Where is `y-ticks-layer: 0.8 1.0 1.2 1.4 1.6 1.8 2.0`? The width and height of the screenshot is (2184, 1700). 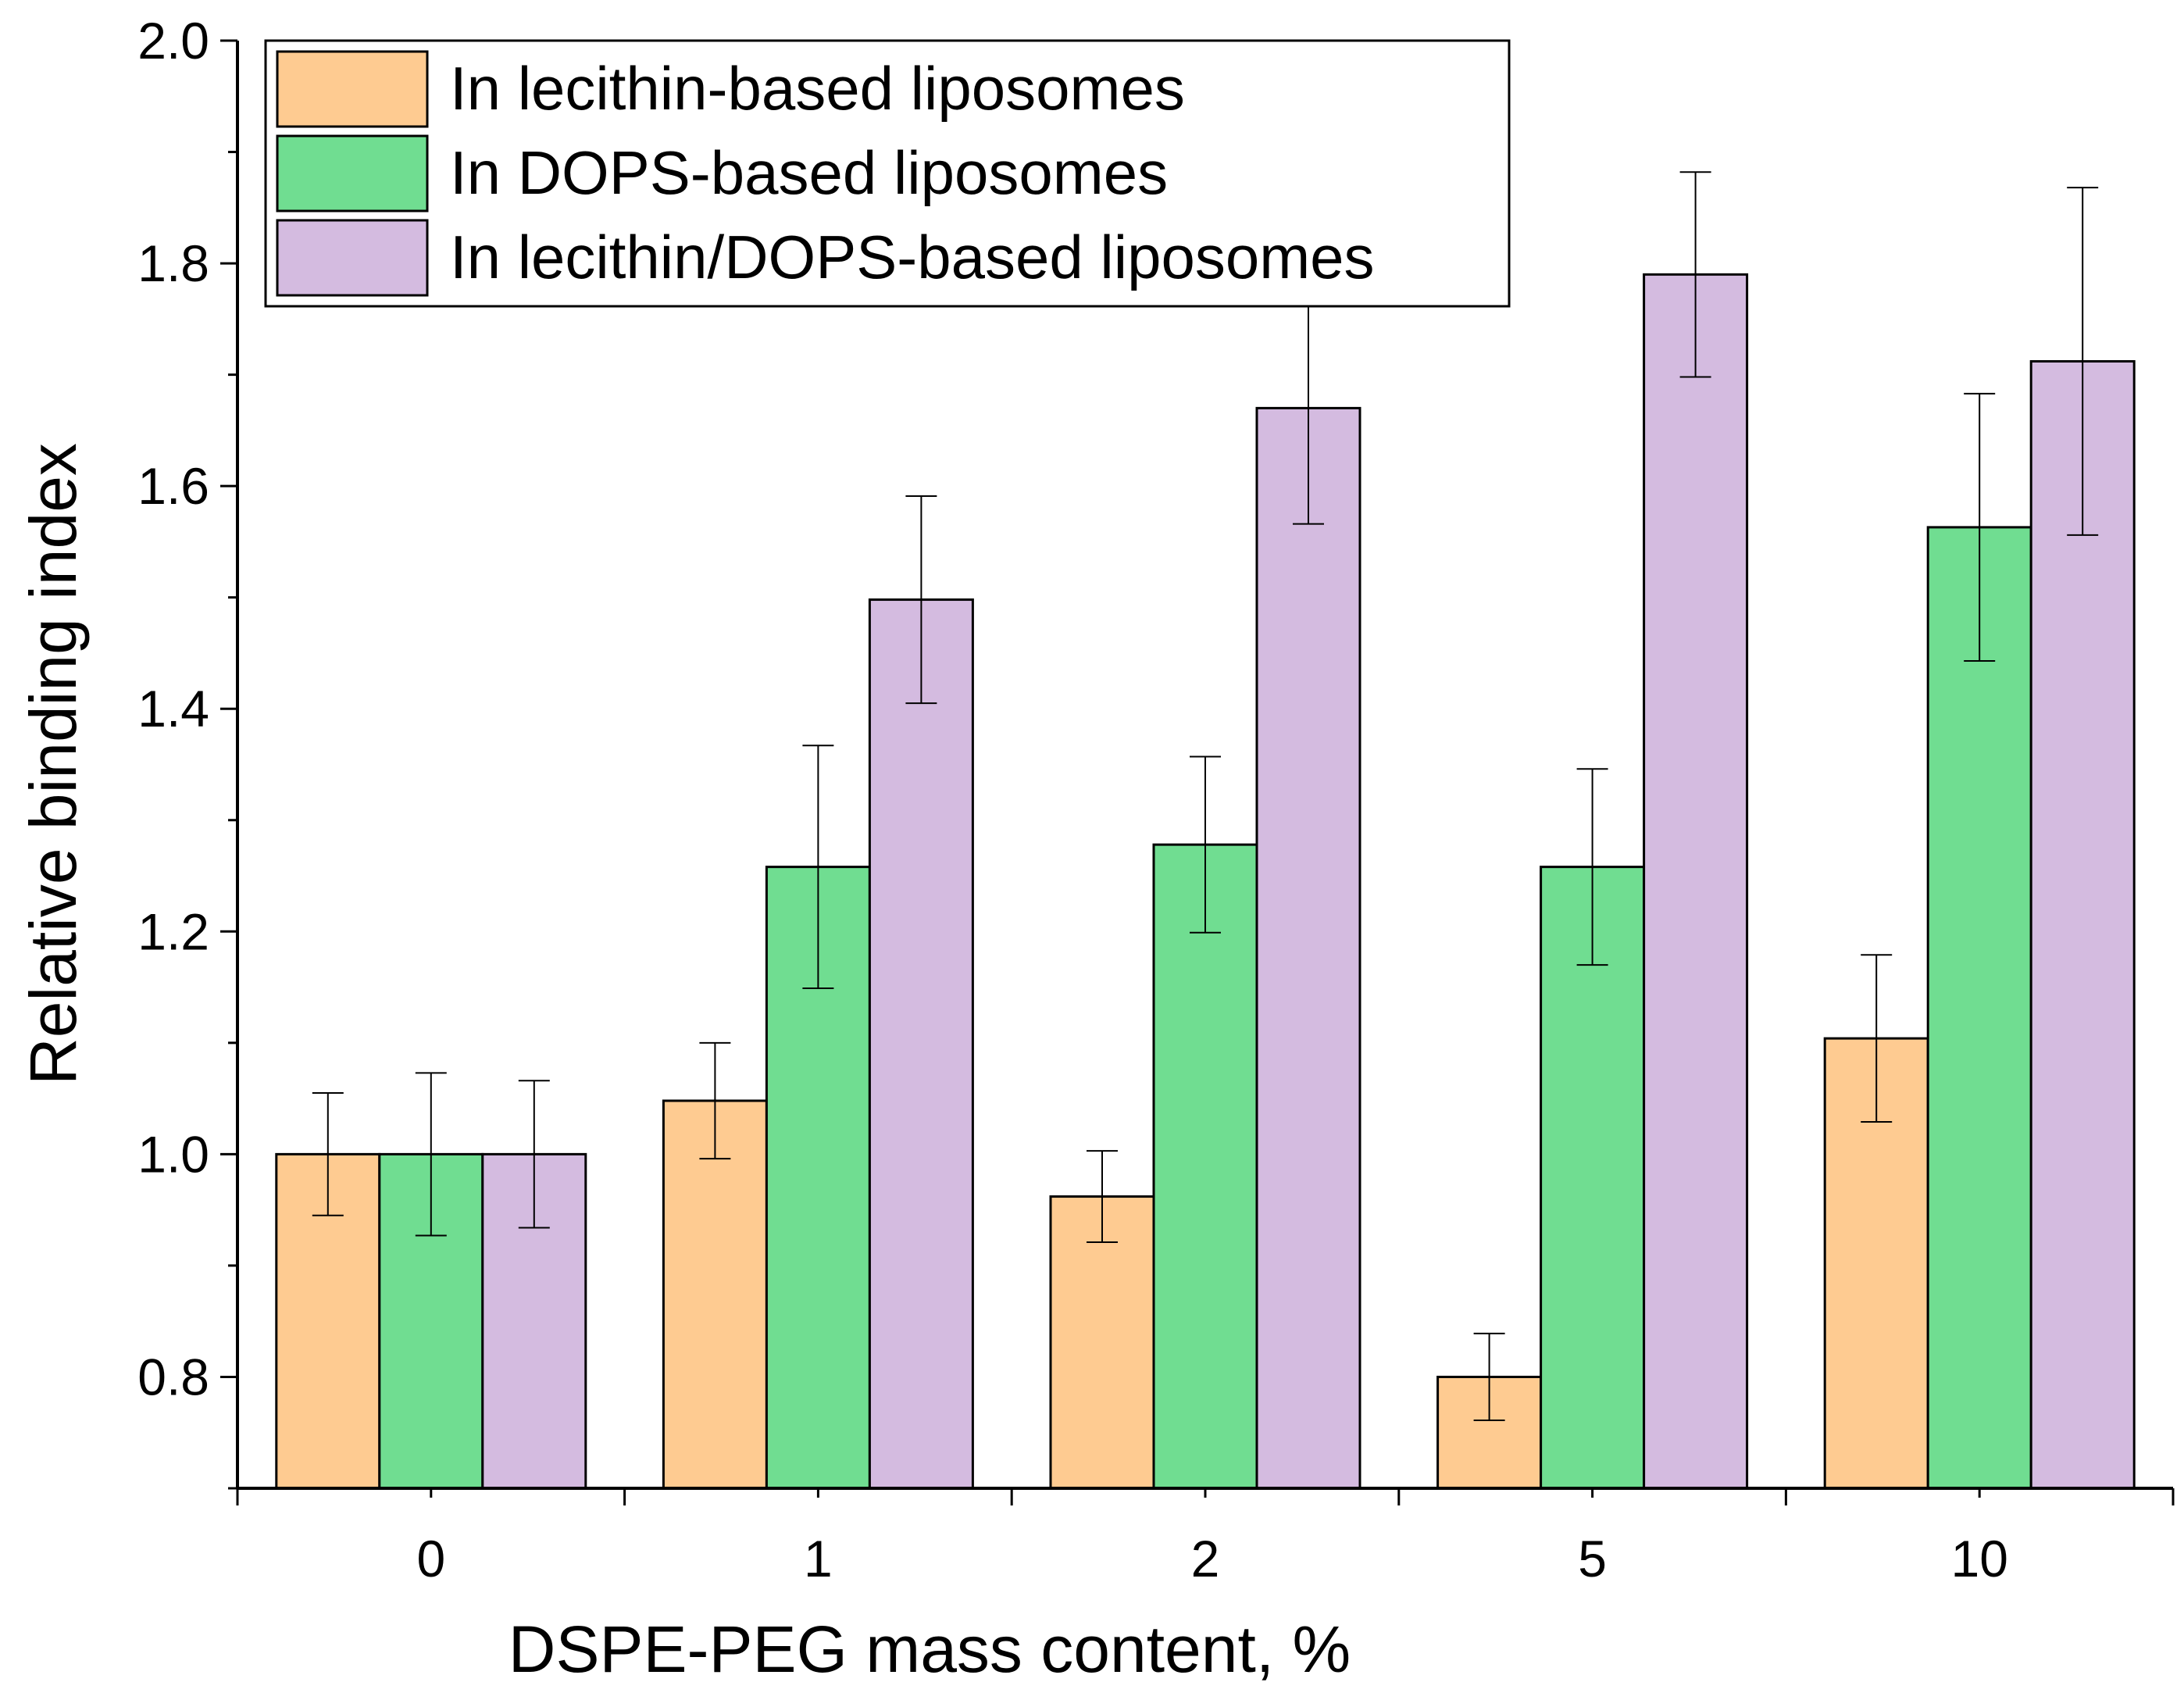
y-ticks-layer: 0.8 1.0 1.2 1.4 1.6 1.8 2.0 is located at coordinates (187, 751).